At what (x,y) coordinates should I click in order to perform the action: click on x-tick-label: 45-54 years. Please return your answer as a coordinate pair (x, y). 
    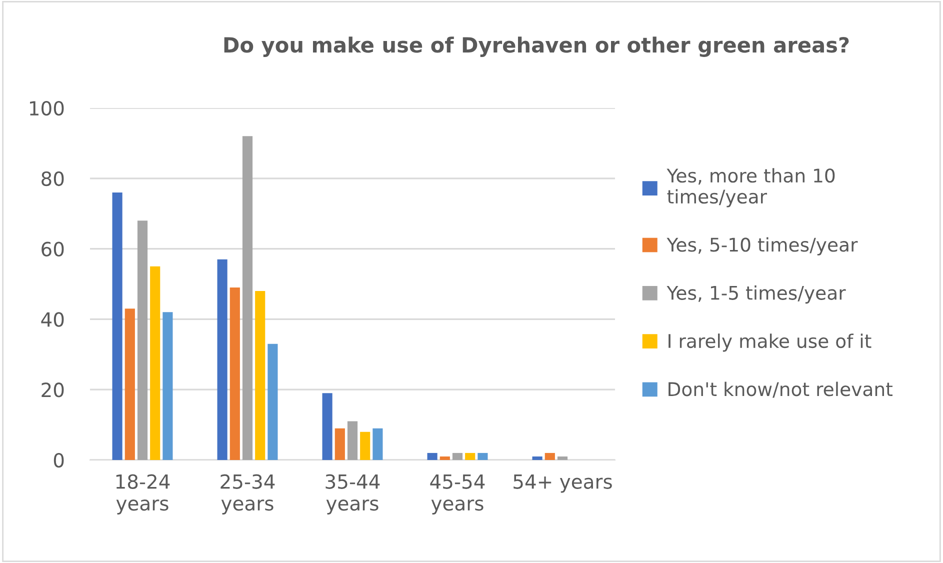
    Looking at the image, I should click on (457, 494).